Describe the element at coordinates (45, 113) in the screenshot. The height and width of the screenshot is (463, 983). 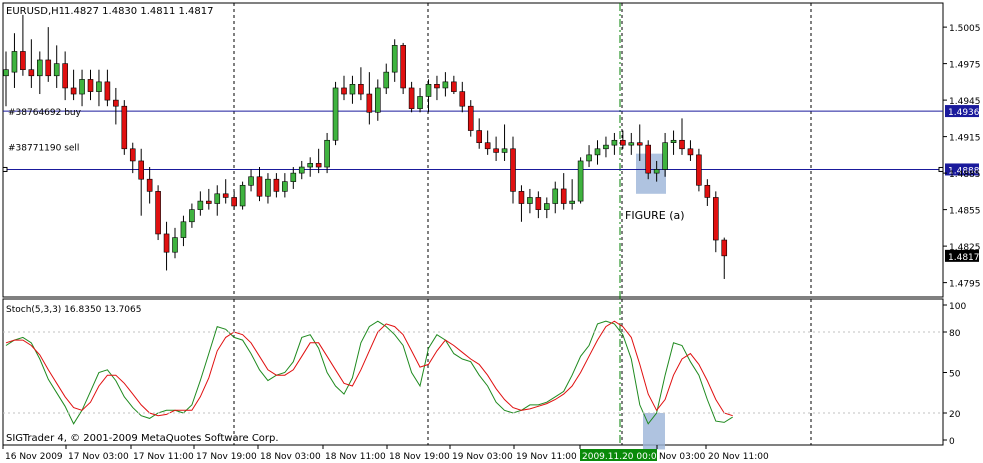
I see `order-label: #38764692 buy` at that location.